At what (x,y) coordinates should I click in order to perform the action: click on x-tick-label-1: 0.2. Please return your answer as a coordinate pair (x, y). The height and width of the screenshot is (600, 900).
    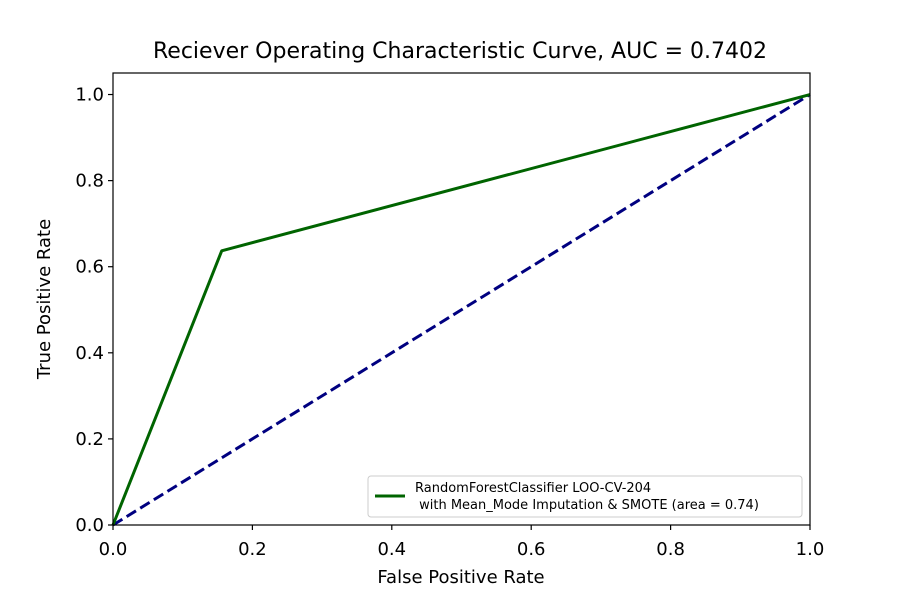
    Looking at the image, I should click on (252, 549).